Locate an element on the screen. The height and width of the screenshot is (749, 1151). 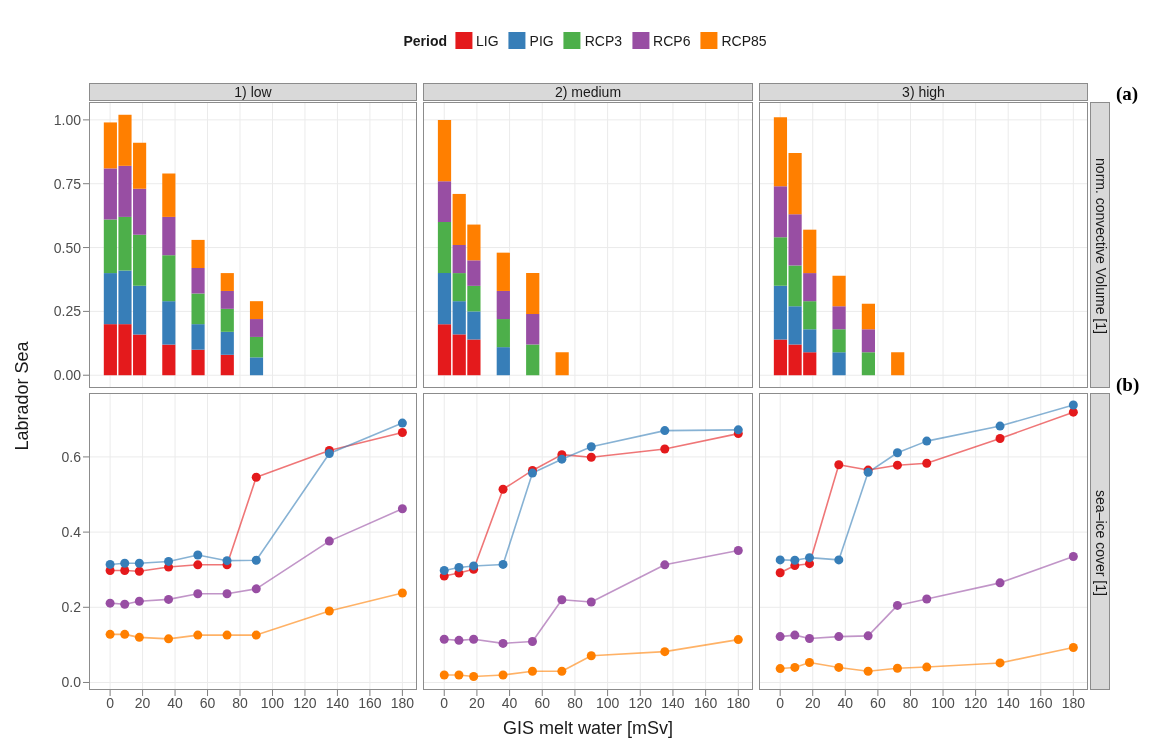
y-tick-label: 0.00 is located at coordinates (67, 375).